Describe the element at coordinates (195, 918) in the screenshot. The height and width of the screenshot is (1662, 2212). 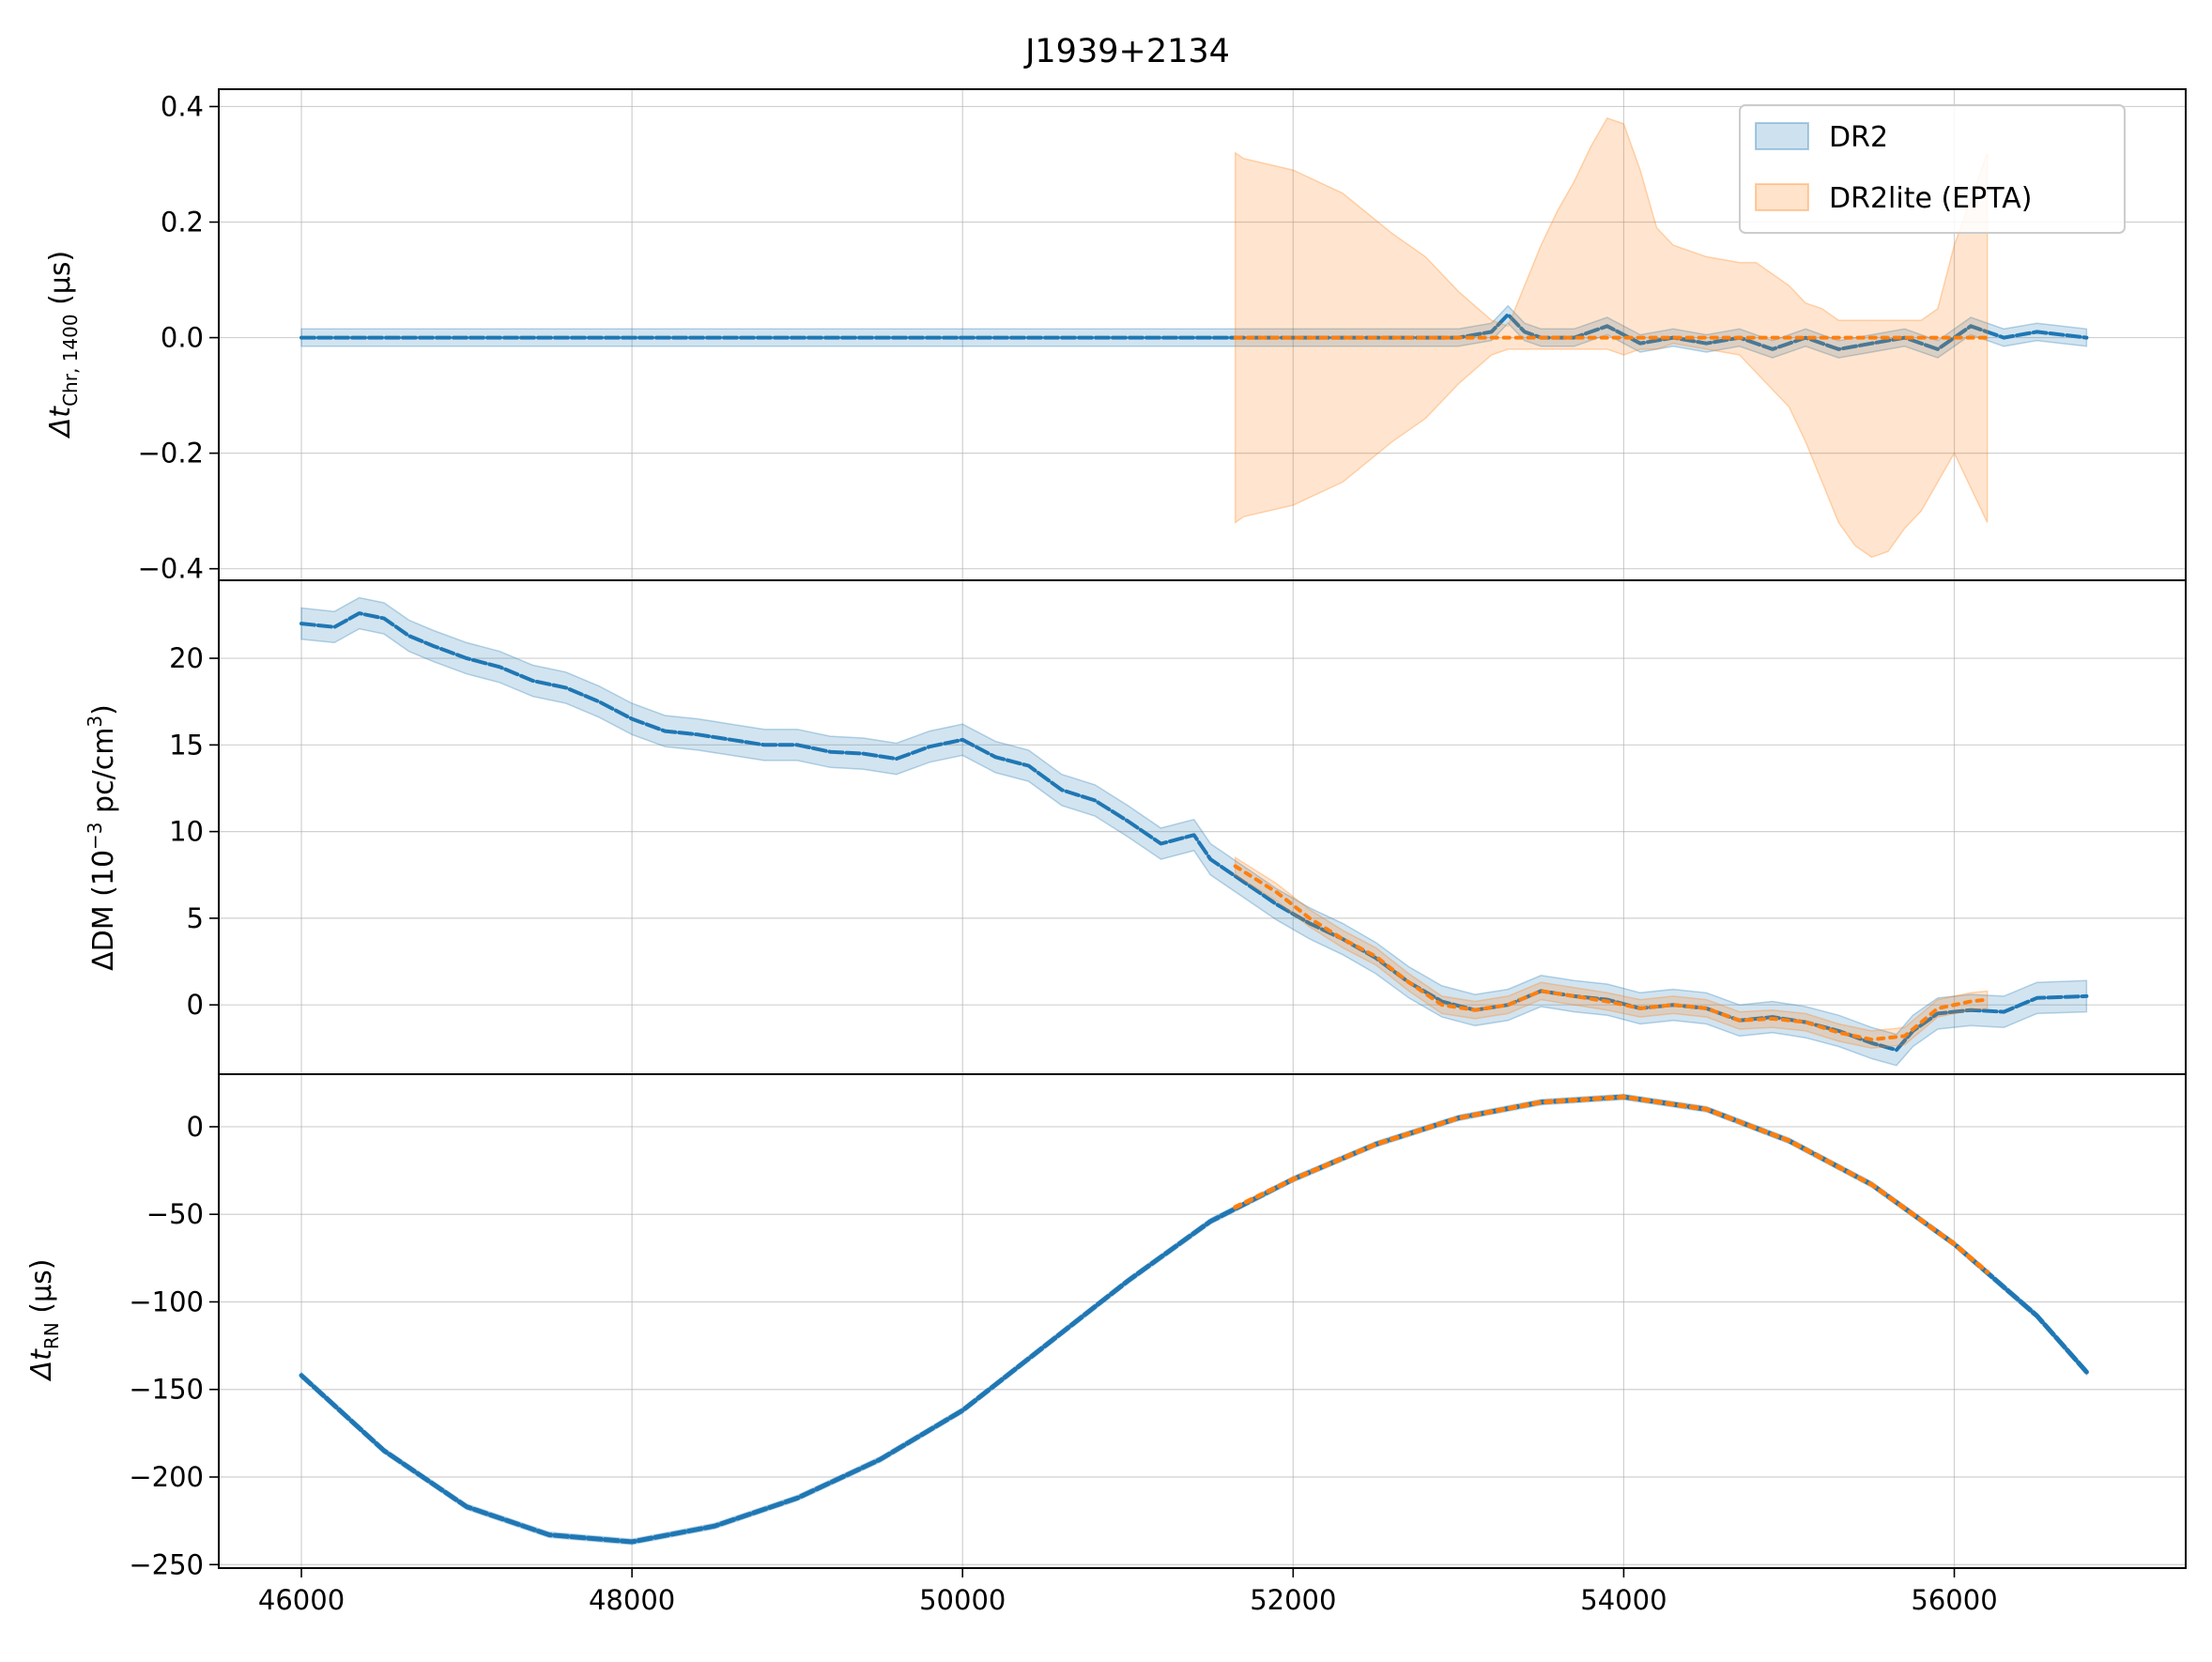
I see `dm-ytick-label-1: 5` at that location.